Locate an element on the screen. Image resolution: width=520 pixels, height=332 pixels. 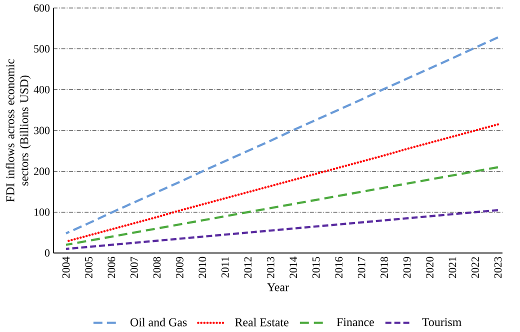
x-tick-label: 2021 is located at coordinates (452, 267).